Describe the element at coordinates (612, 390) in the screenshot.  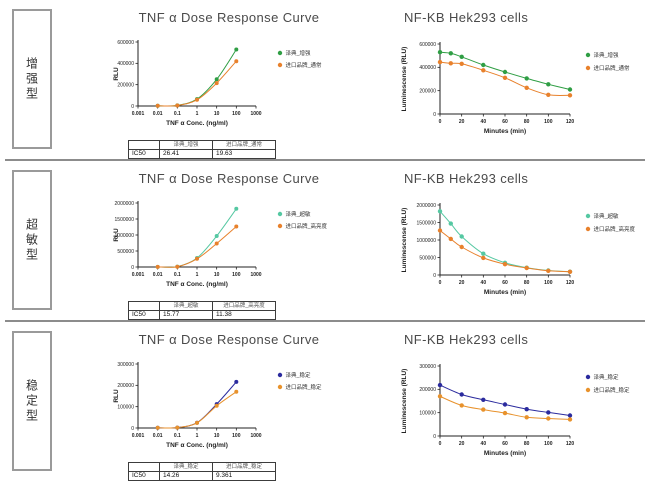
I see `legend-label: 进口品牌_稳定` at that location.